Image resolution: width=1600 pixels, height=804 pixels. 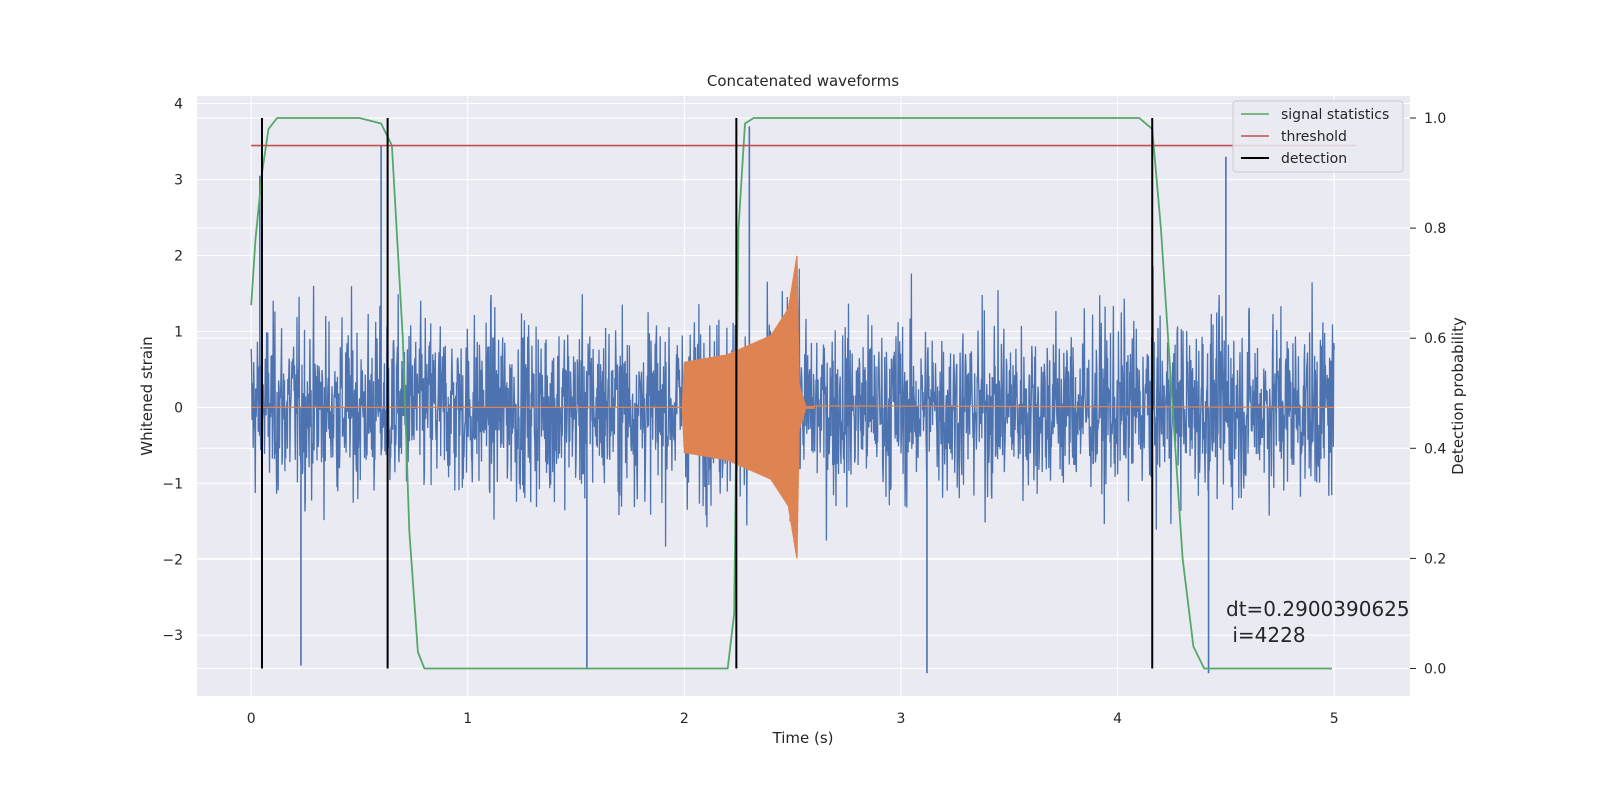 I want to click on chart-title: Concatenated waveforms, so click(x=803, y=81).